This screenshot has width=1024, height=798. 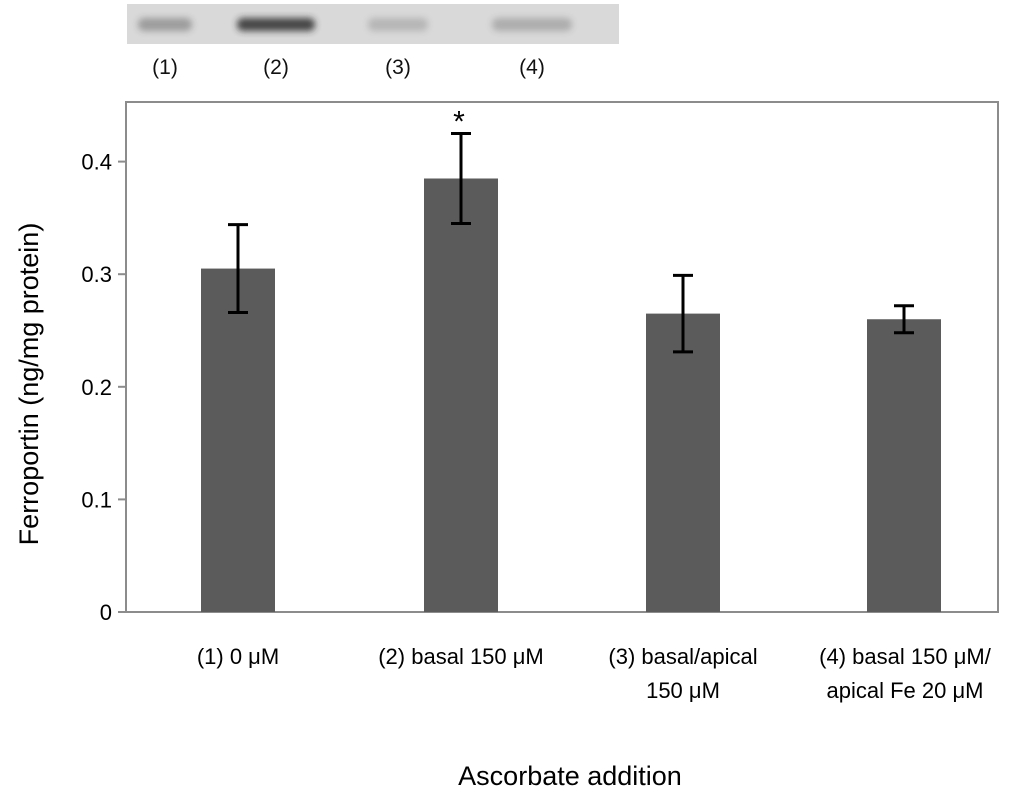 What do you see at coordinates (165, 67) in the screenshot?
I see `blot-lane-label: (1)` at bounding box center [165, 67].